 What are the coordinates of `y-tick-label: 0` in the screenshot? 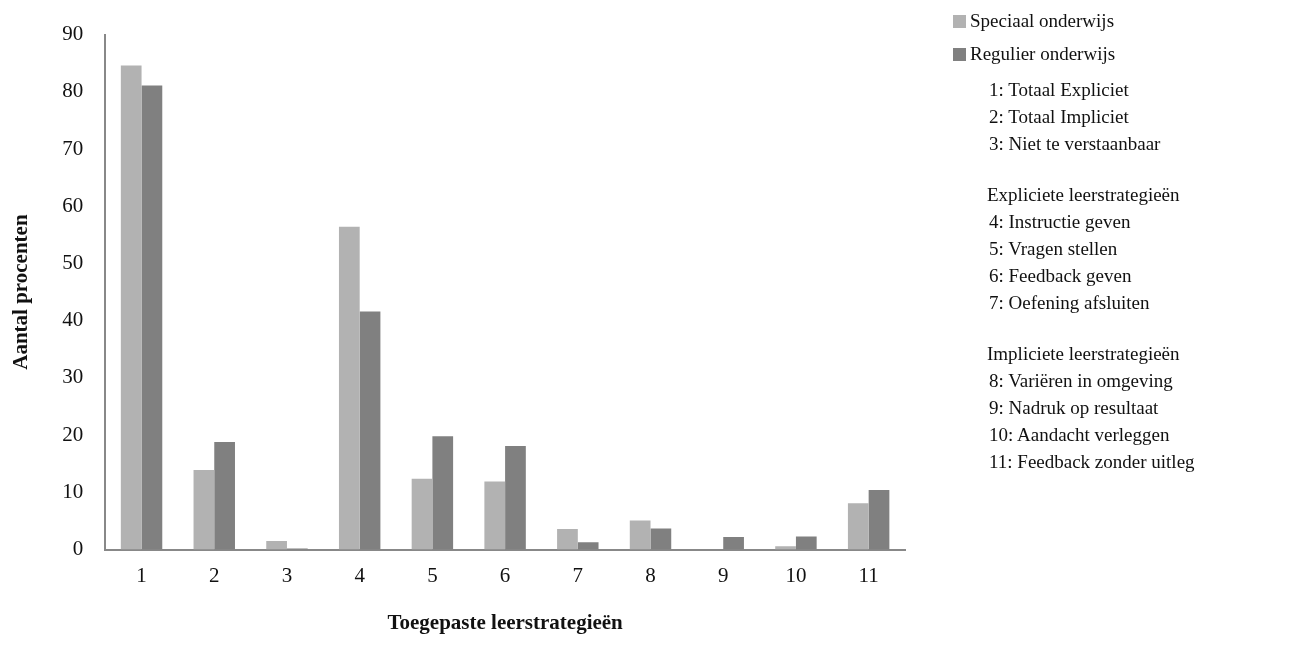 It's located at (78, 548).